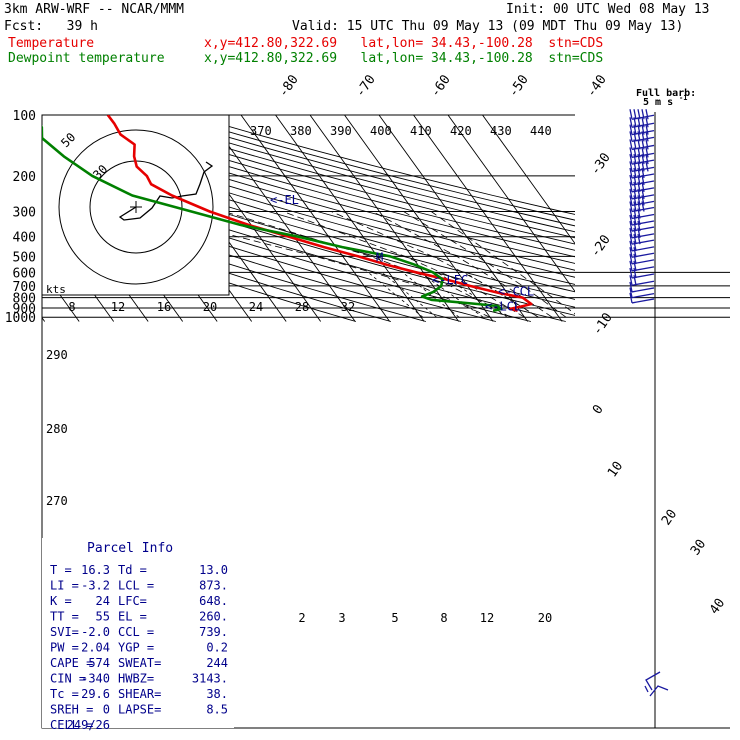 The image size is (740, 740). Describe the element at coordinates (106, 710) in the screenshot. I see `parcel-value: 0` at that location.